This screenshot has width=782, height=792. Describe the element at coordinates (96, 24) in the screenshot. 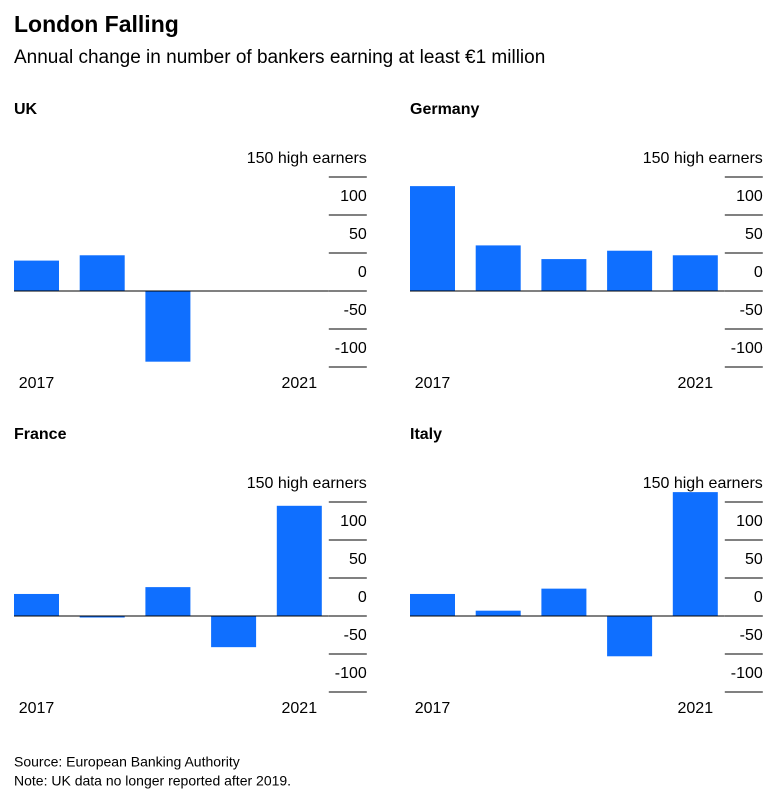

I see `chart-title: London Falling` at that location.